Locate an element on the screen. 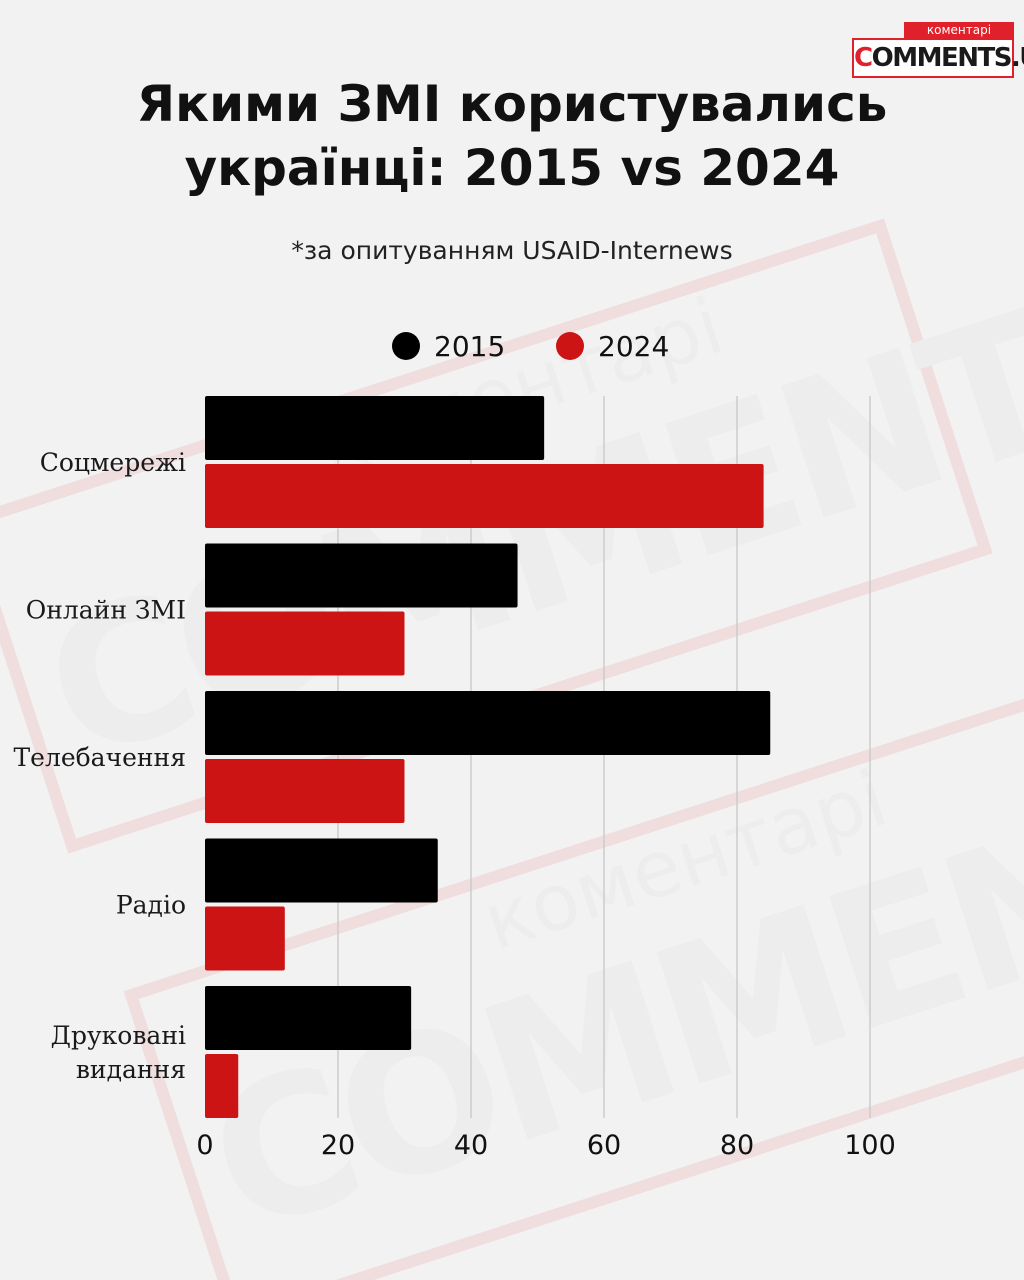 This screenshot has width=1024, height=1280. category-label-3-line-0: Радіо is located at coordinates (151, 905).